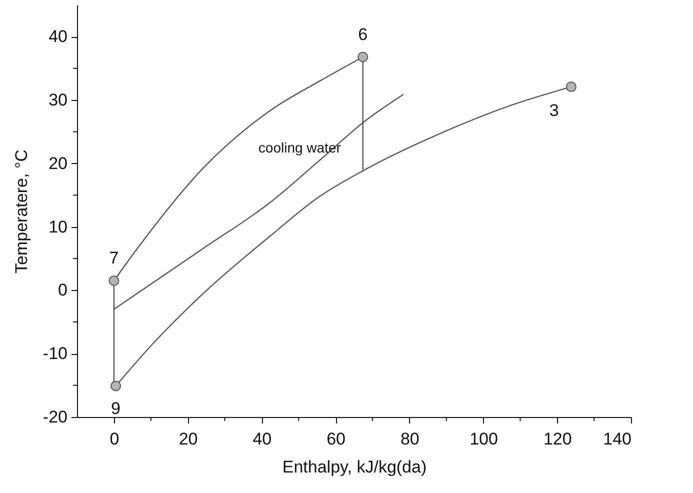 The height and width of the screenshot is (493, 693). I want to click on y-tick-label: 10, so click(58, 226).